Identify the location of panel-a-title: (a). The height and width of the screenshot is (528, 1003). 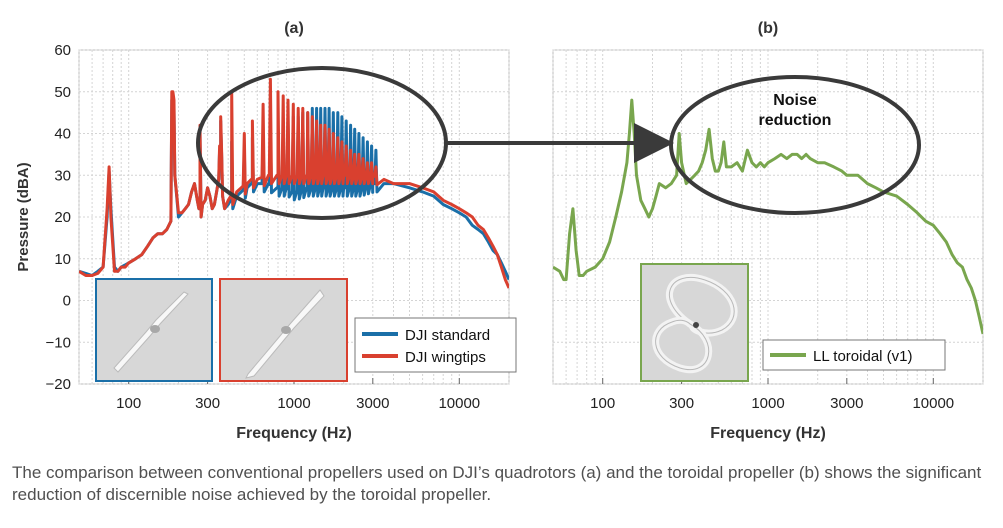
(294, 28).